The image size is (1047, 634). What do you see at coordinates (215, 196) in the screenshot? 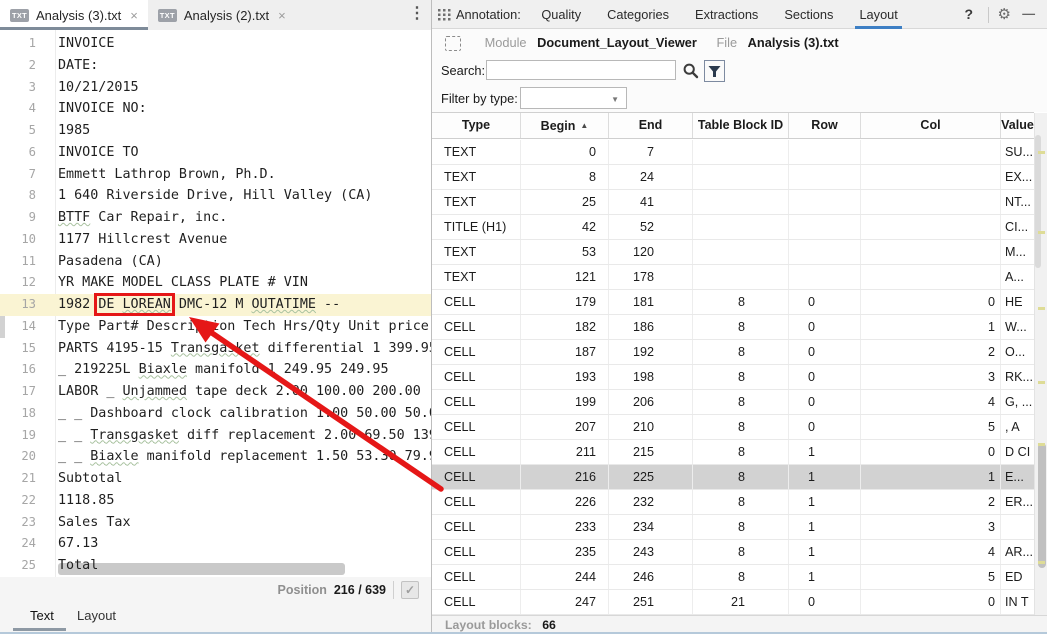
I see `editor-line: 8 1 640 Riverside Drive, Hill Valley (CA)` at bounding box center [215, 196].